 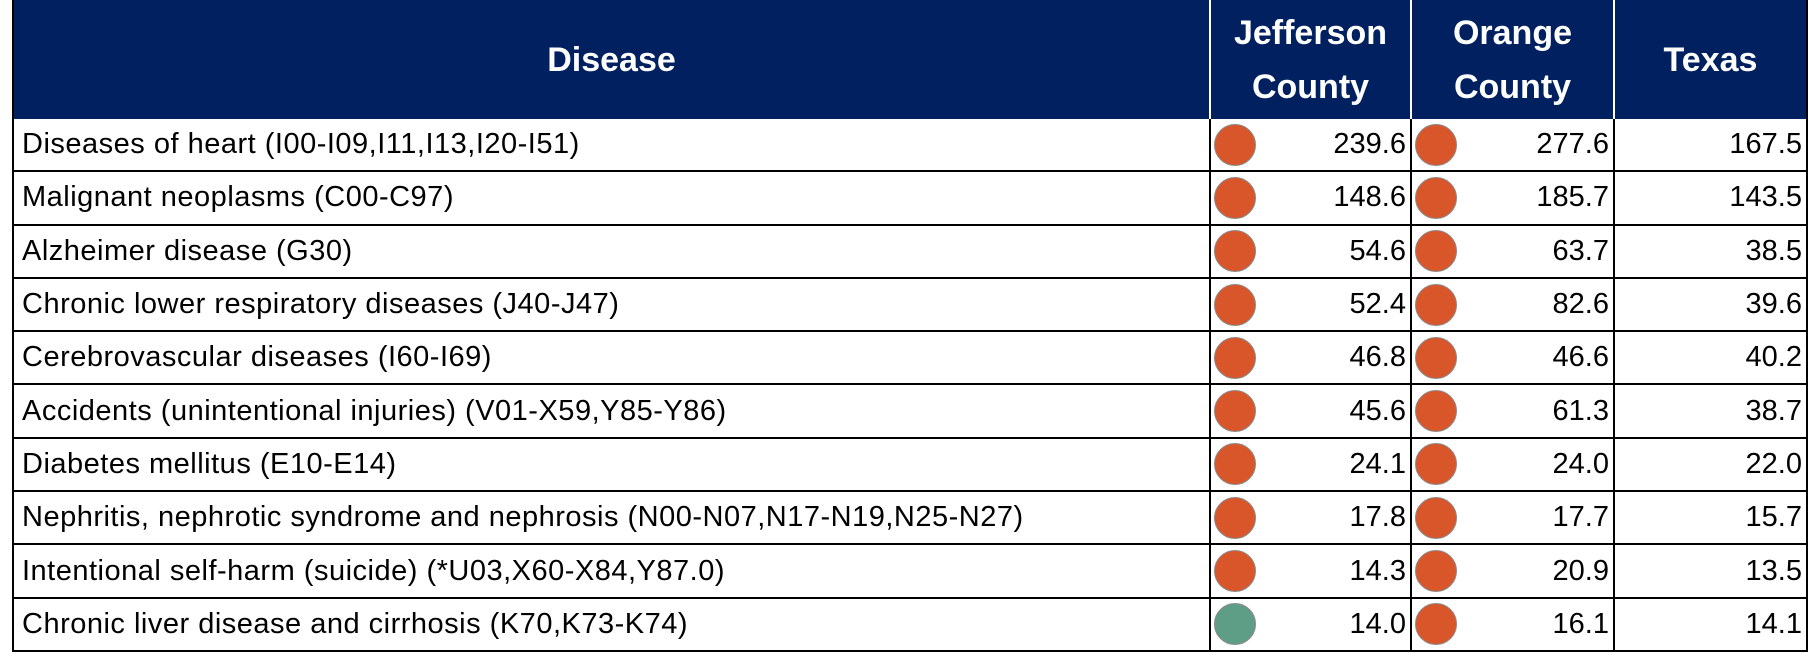 I want to click on value-text: 14.0, so click(x=1377, y=623).